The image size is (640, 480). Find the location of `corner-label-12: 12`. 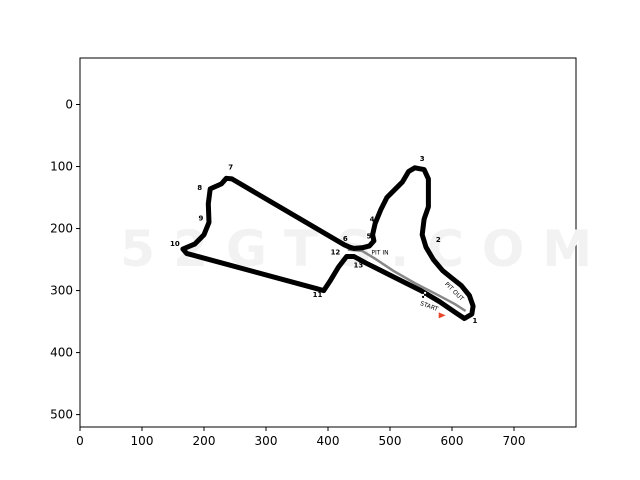

corner-label-12: 12 is located at coordinates (336, 253).